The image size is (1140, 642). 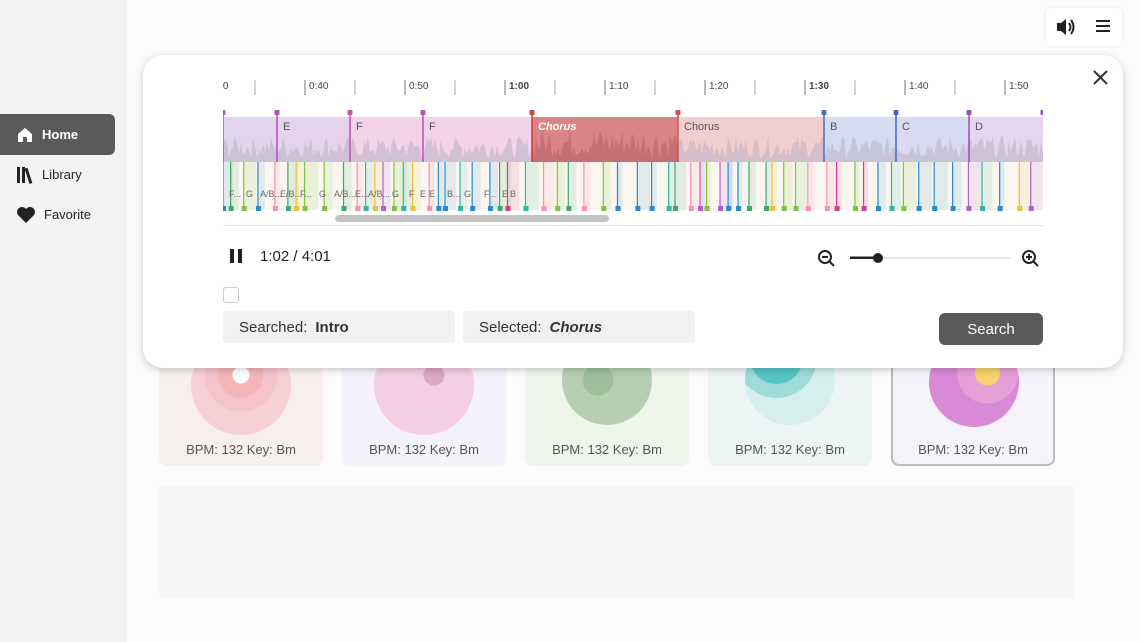 What do you see at coordinates (423, 194) in the screenshot?
I see `chord-label: E` at bounding box center [423, 194].